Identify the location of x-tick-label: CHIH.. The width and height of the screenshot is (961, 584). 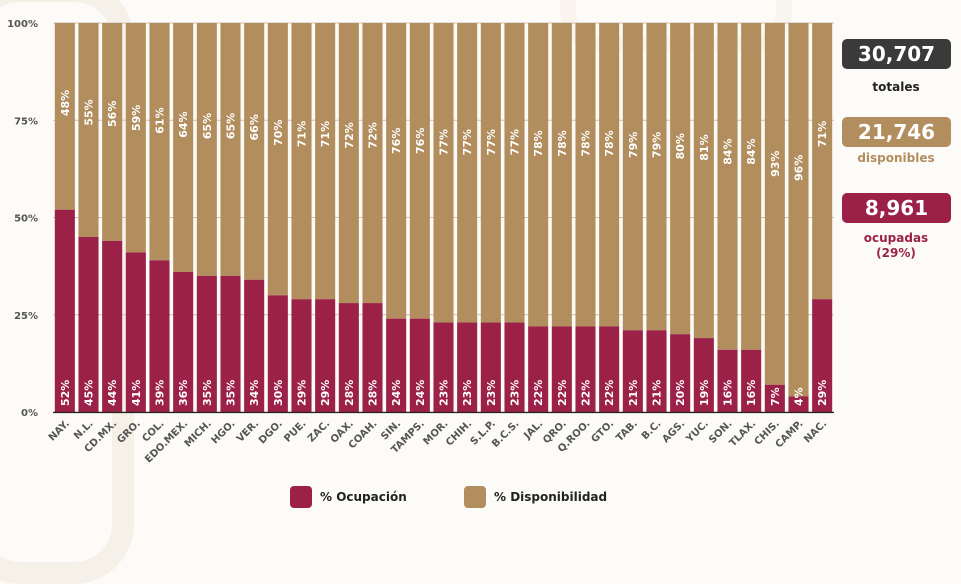
(459, 433).